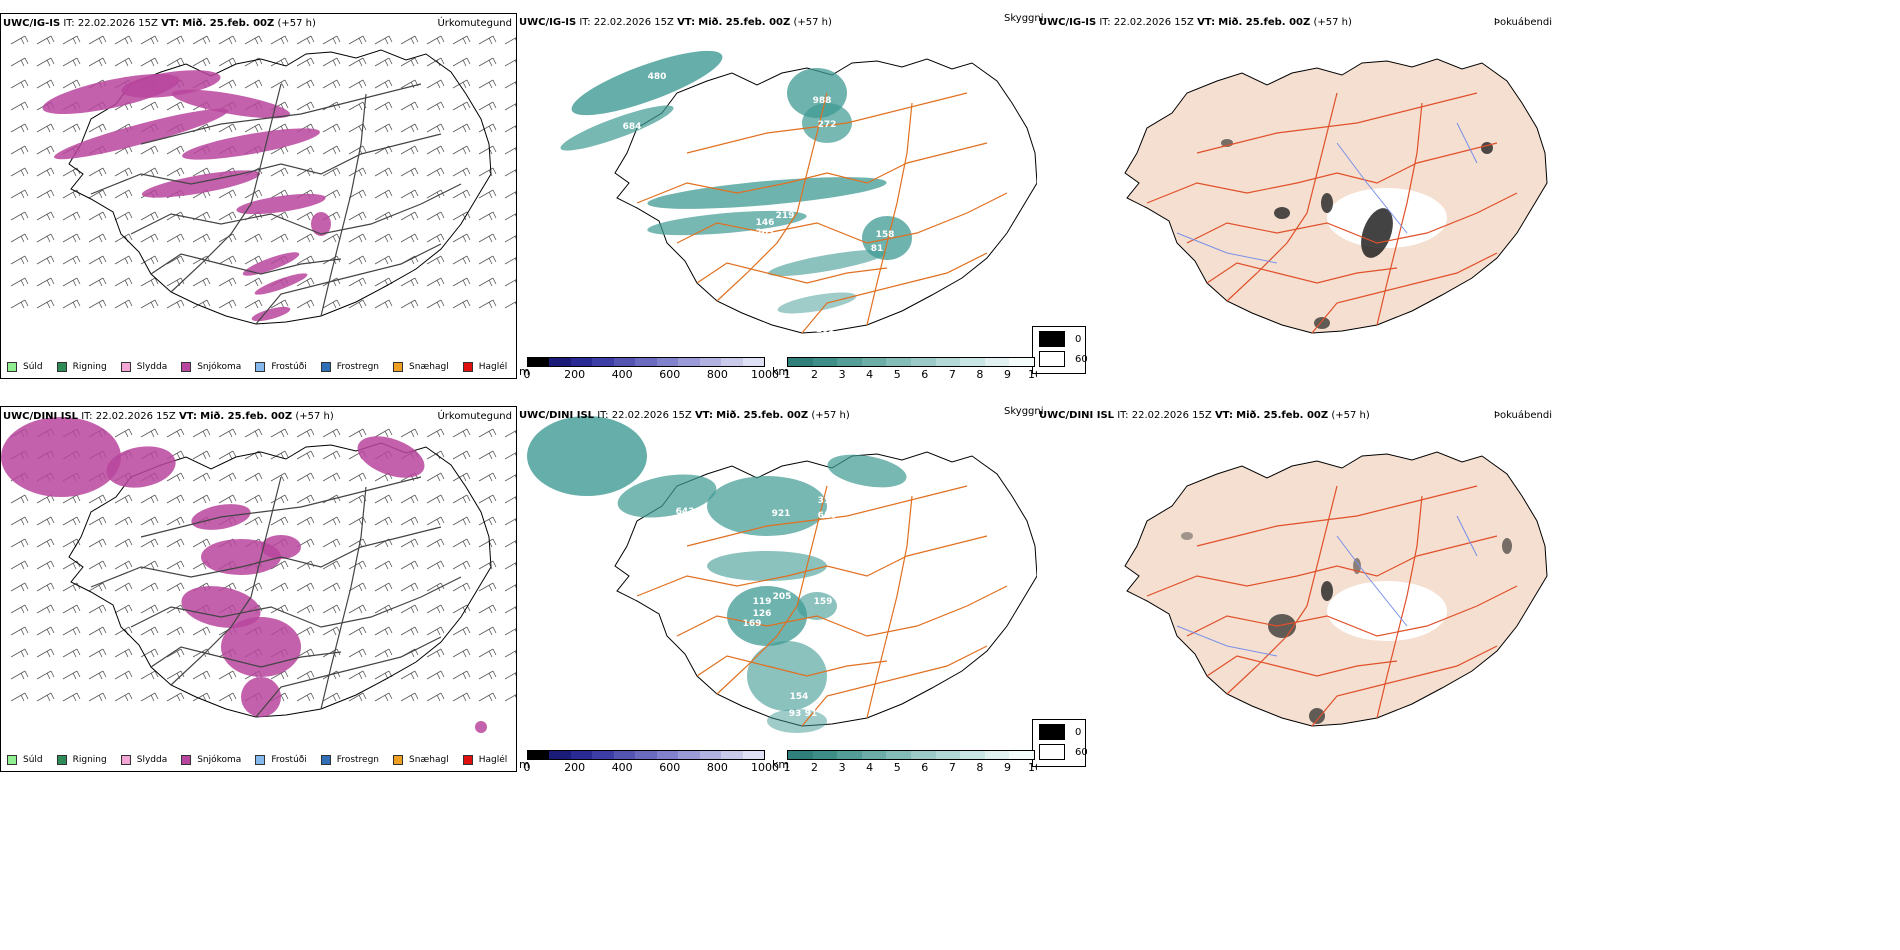 Image resolution: width=1900 pixels, height=950 pixels. What do you see at coordinates (829, 219) in the screenshot?
I see `vis-value-label: 113` at bounding box center [829, 219].